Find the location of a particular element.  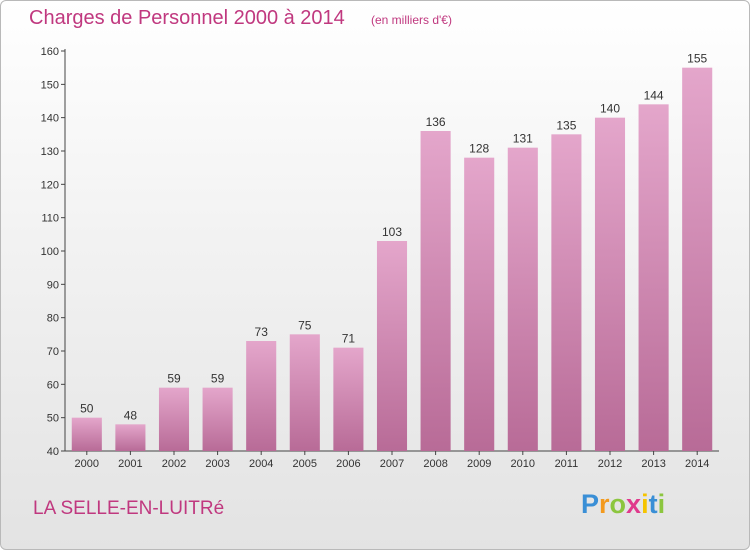

x-tick-label-2001: 2001 is located at coordinates (130, 464).